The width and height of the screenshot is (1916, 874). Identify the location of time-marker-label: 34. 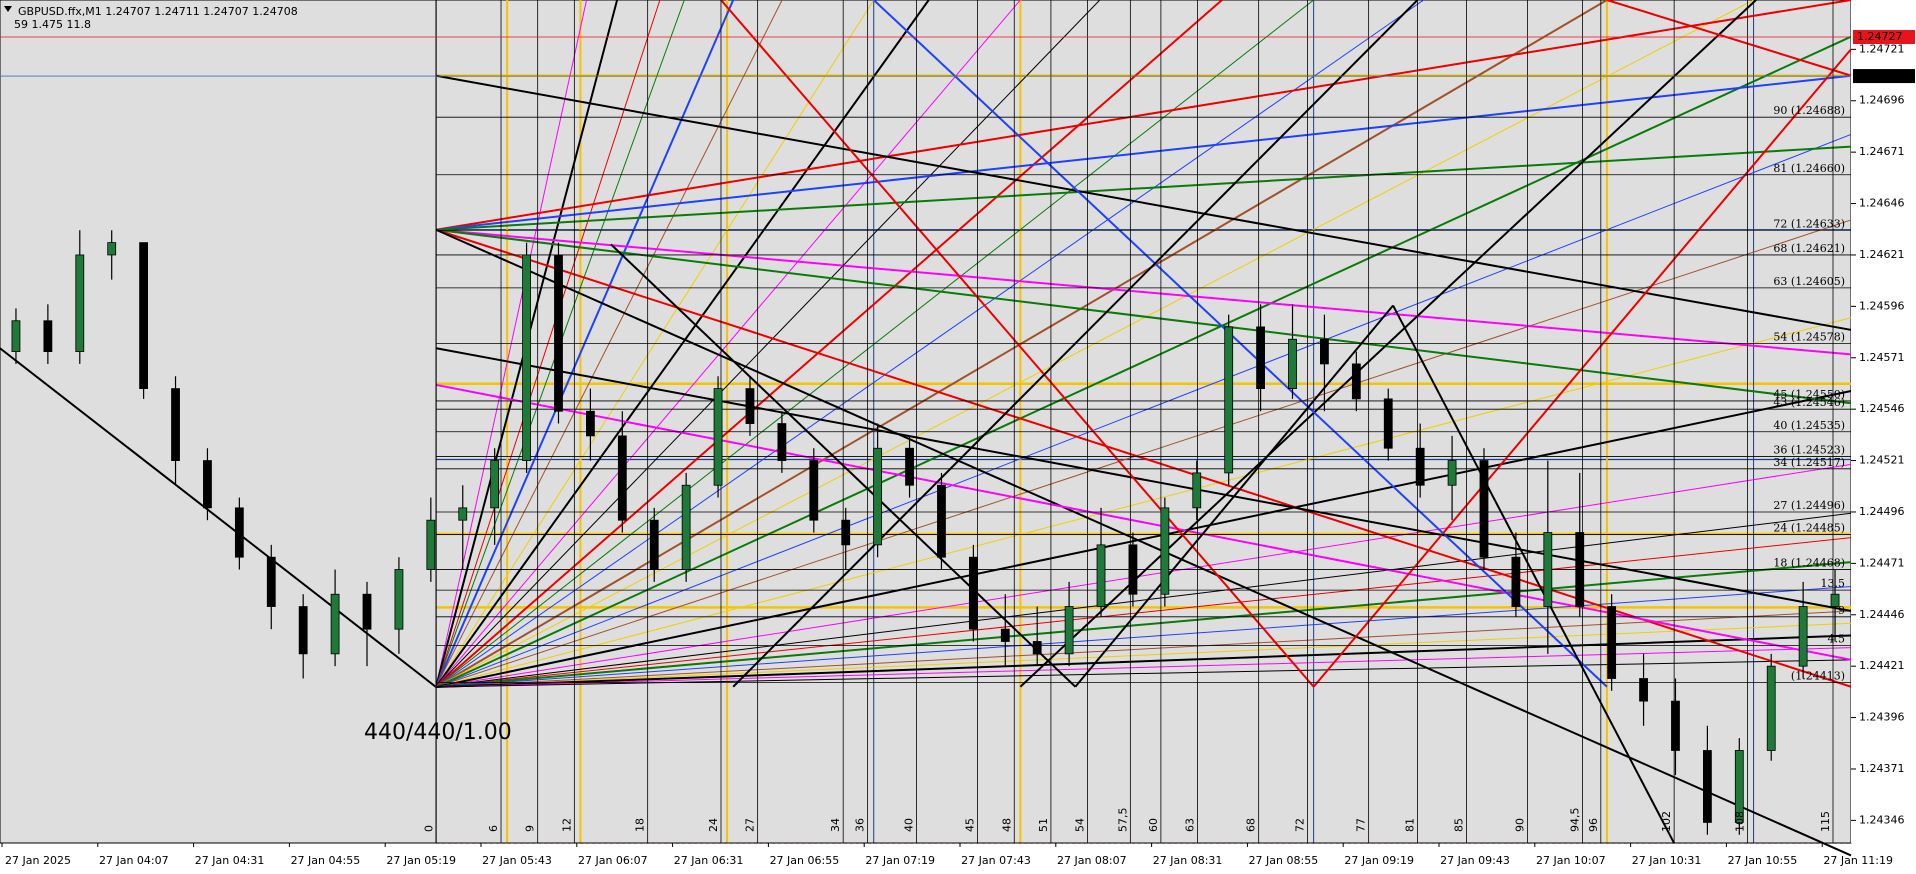
(835, 825).